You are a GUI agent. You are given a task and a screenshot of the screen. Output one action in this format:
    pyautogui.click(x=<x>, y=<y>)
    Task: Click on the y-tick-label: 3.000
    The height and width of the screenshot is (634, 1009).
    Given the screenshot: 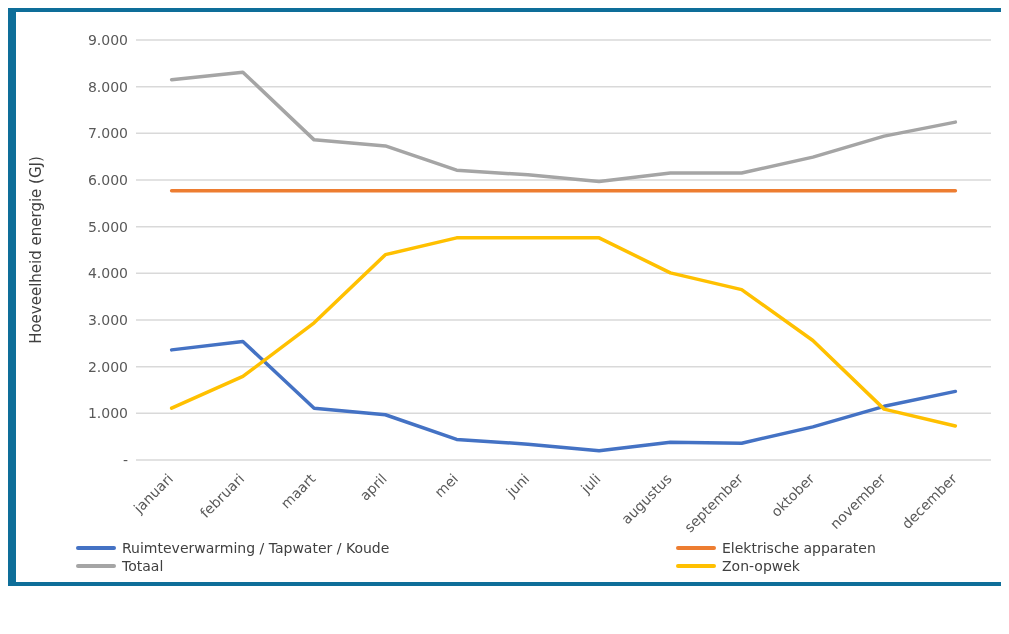 What is the action you would take?
    pyautogui.click(x=107, y=319)
    